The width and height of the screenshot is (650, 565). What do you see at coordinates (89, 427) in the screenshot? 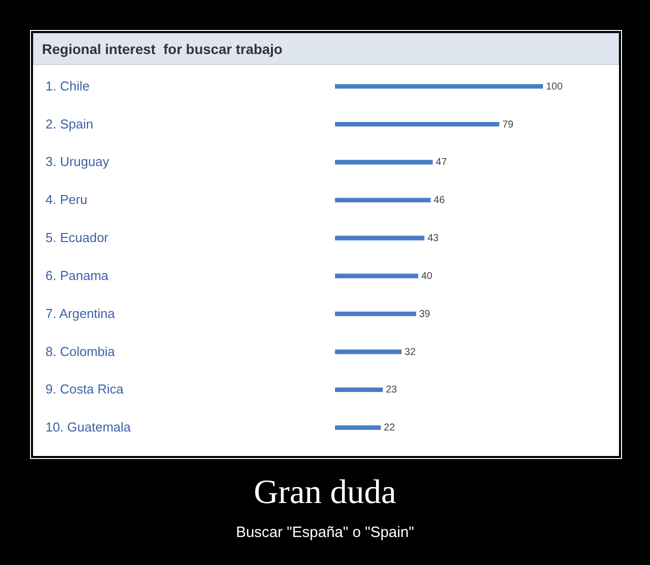
I see `y-tick-label: 10. Guatemala` at bounding box center [89, 427].